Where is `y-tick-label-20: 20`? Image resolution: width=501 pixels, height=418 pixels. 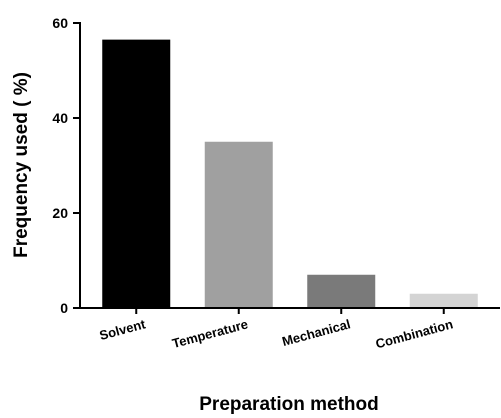
y-tick-label-20: 20 is located at coordinates (60, 213).